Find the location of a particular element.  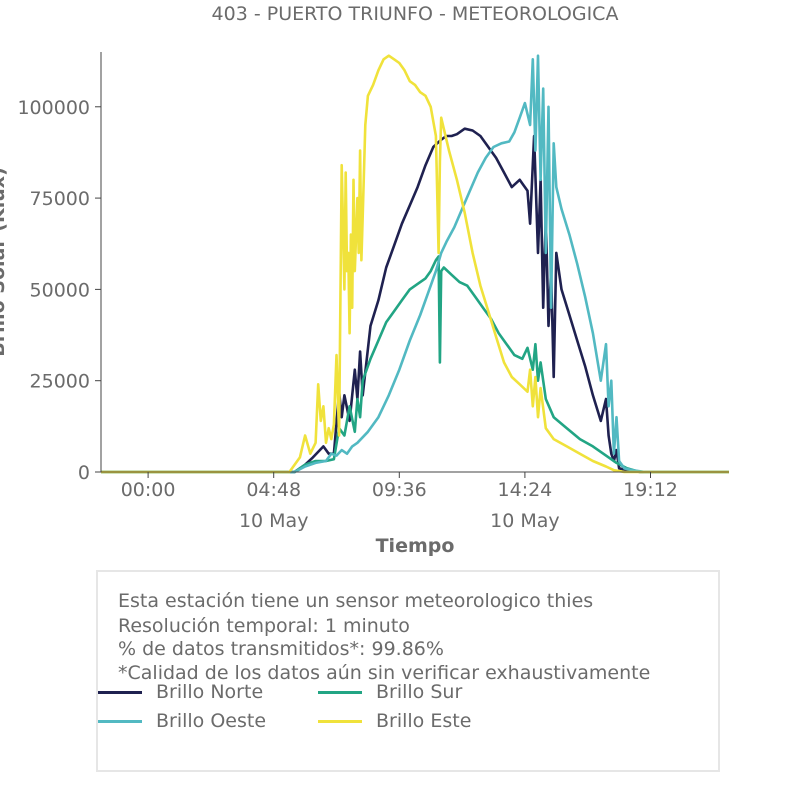

legend-item-este: Brillo Este is located at coordinates (394, 721).